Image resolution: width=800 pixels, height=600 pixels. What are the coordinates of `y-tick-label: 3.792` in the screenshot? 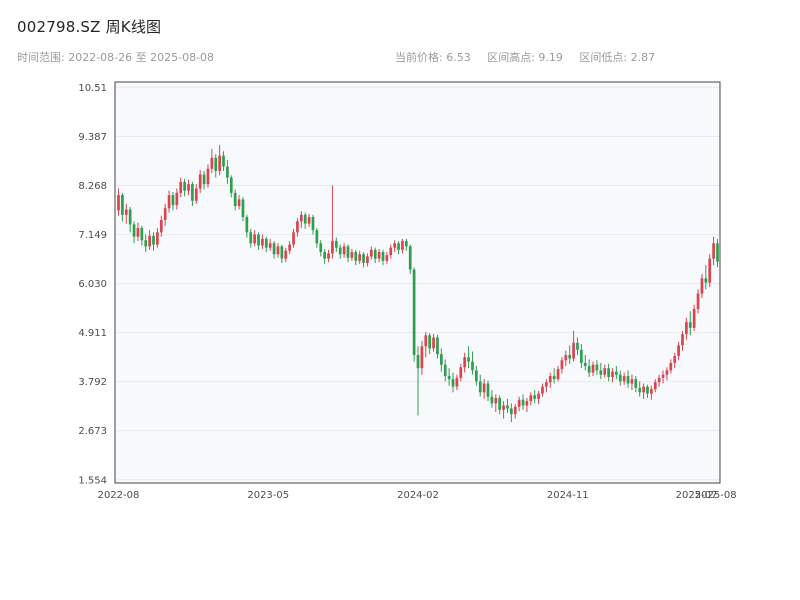 It's located at (92, 382).